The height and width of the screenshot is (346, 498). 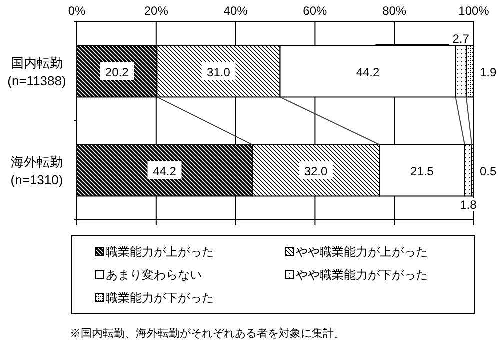 I want to click on y-tick-label: 国内転勤 (n=11388), so click(x=37, y=72).